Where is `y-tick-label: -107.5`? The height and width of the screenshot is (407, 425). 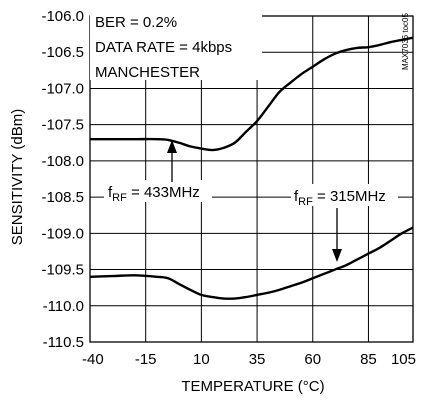
y-tick-label: -107.5 is located at coordinates (62, 125).